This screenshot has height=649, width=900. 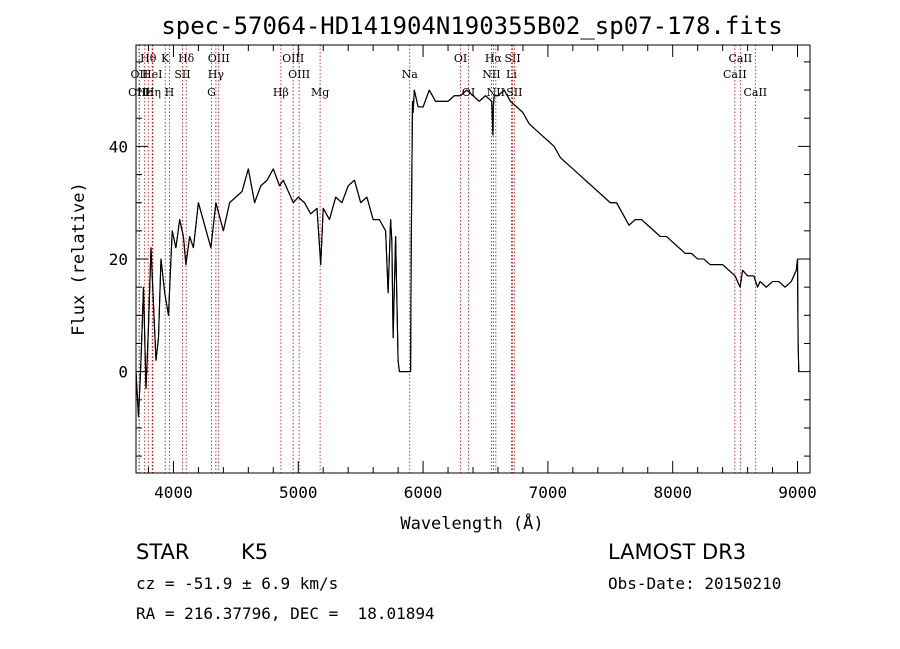 What do you see at coordinates (797, 492) in the screenshot?
I see `x-tick-label-5: 9000` at bounding box center [797, 492].